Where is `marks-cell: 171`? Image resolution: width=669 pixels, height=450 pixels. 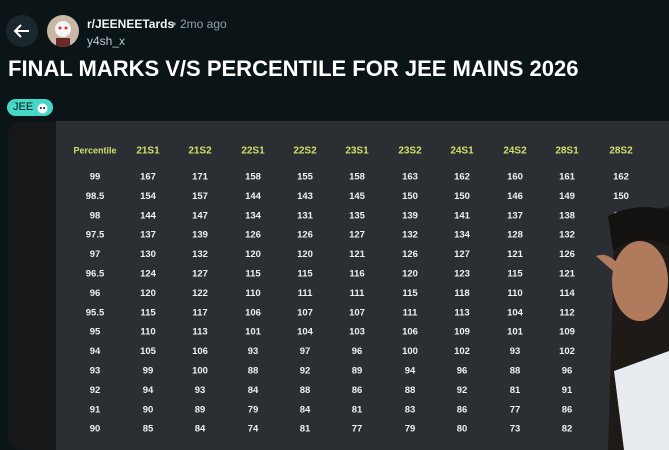 marks-cell: 171 is located at coordinates (200, 177).